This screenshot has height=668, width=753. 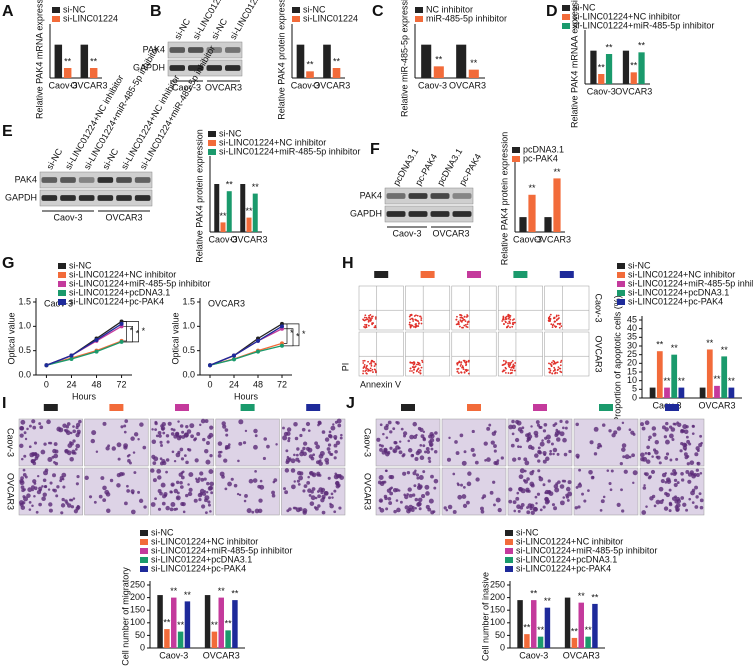 I want to click on band, so click(x=418, y=214).